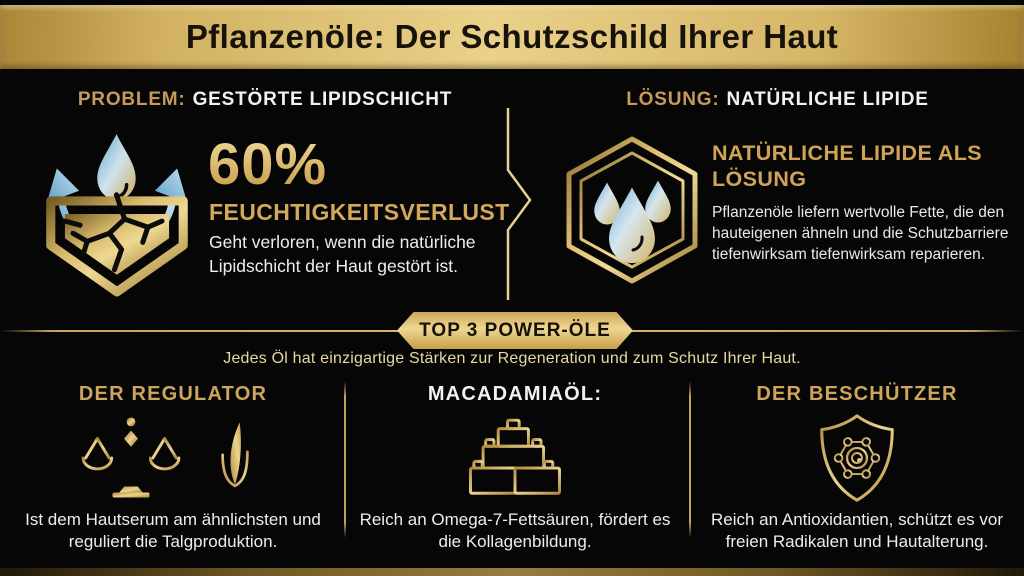 This screenshot has width=1024, height=576. I want to click on problem-label: PROBLEM:, so click(131, 99).